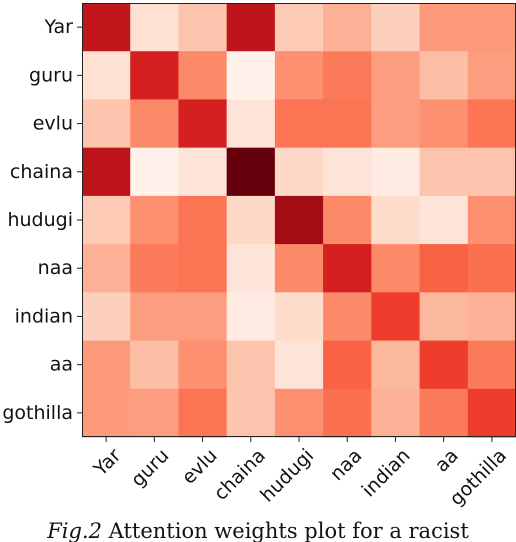 Image resolution: width=516 pixels, height=542 pixels. What do you see at coordinates (154, 27) in the screenshot?
I see `heatmap-cell-Yar-guru` at bounding box center [154, 27].